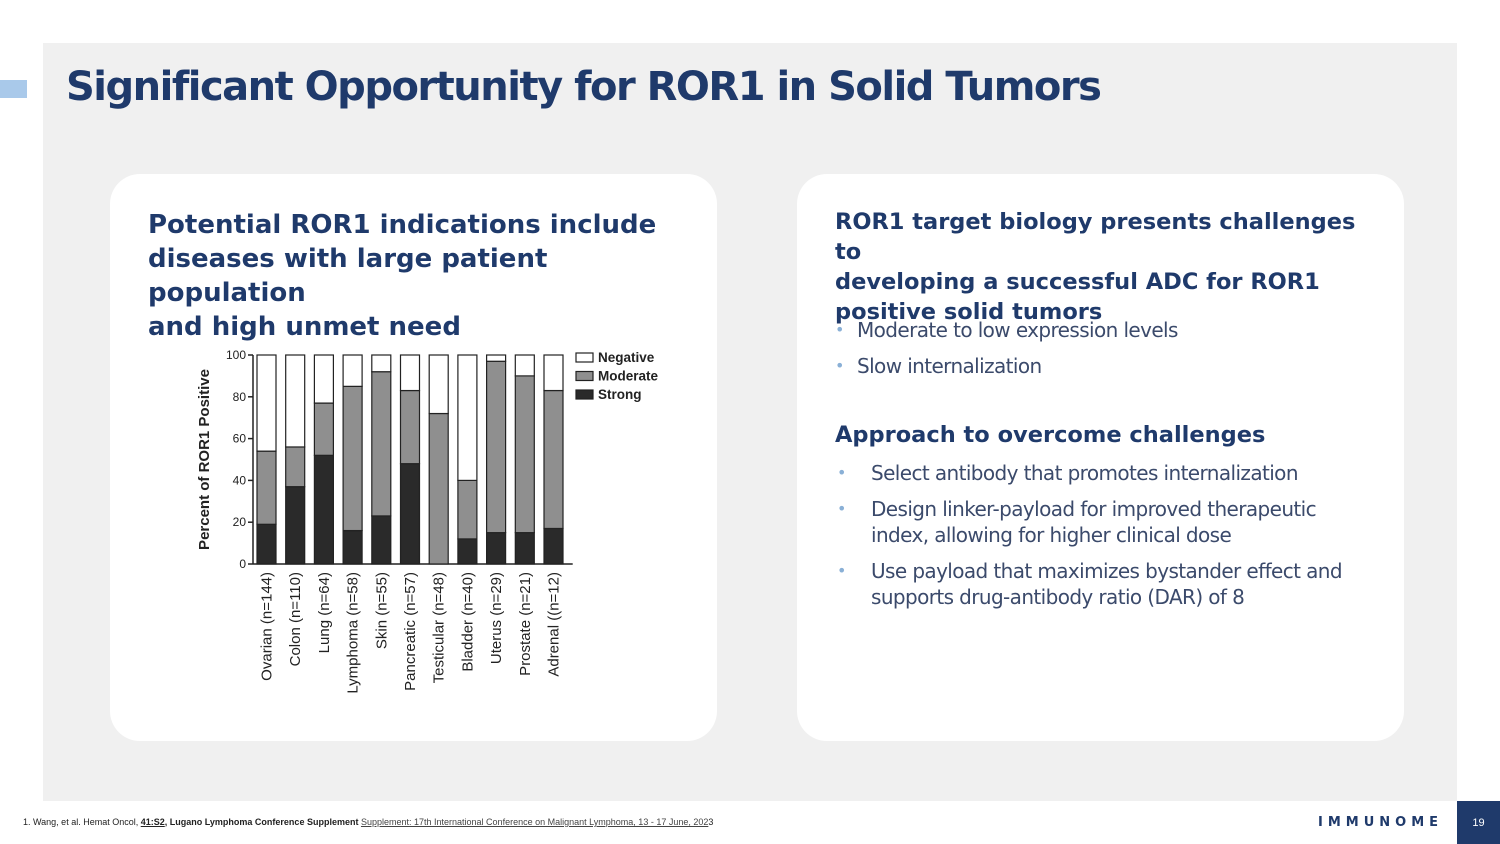 Image resolution: width=1500 pixels, height=844 pixels. What do you see at coordinates (242, 564) in the screenshot?
I see `y-tick-label: 0` at bounding box center [242, 564].